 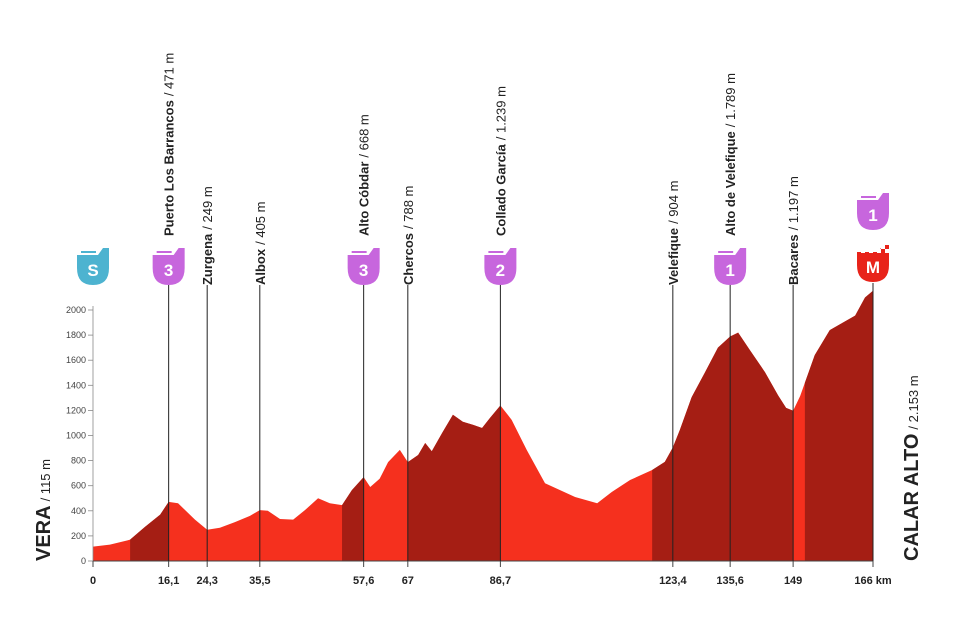 What do you see at coordinates (169, 168) in the screenshot?
I see `point-name: Puerto Los Barrancos` at bounding box center [169, 168].